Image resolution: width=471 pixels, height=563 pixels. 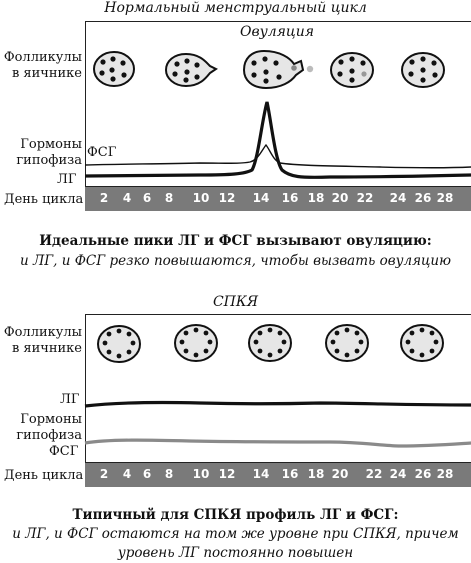 What do you see at coordinates (64, 451) in the screenshot?
I see `bottom-fsh-label: ФСГ` at bounding box center [64, 451].